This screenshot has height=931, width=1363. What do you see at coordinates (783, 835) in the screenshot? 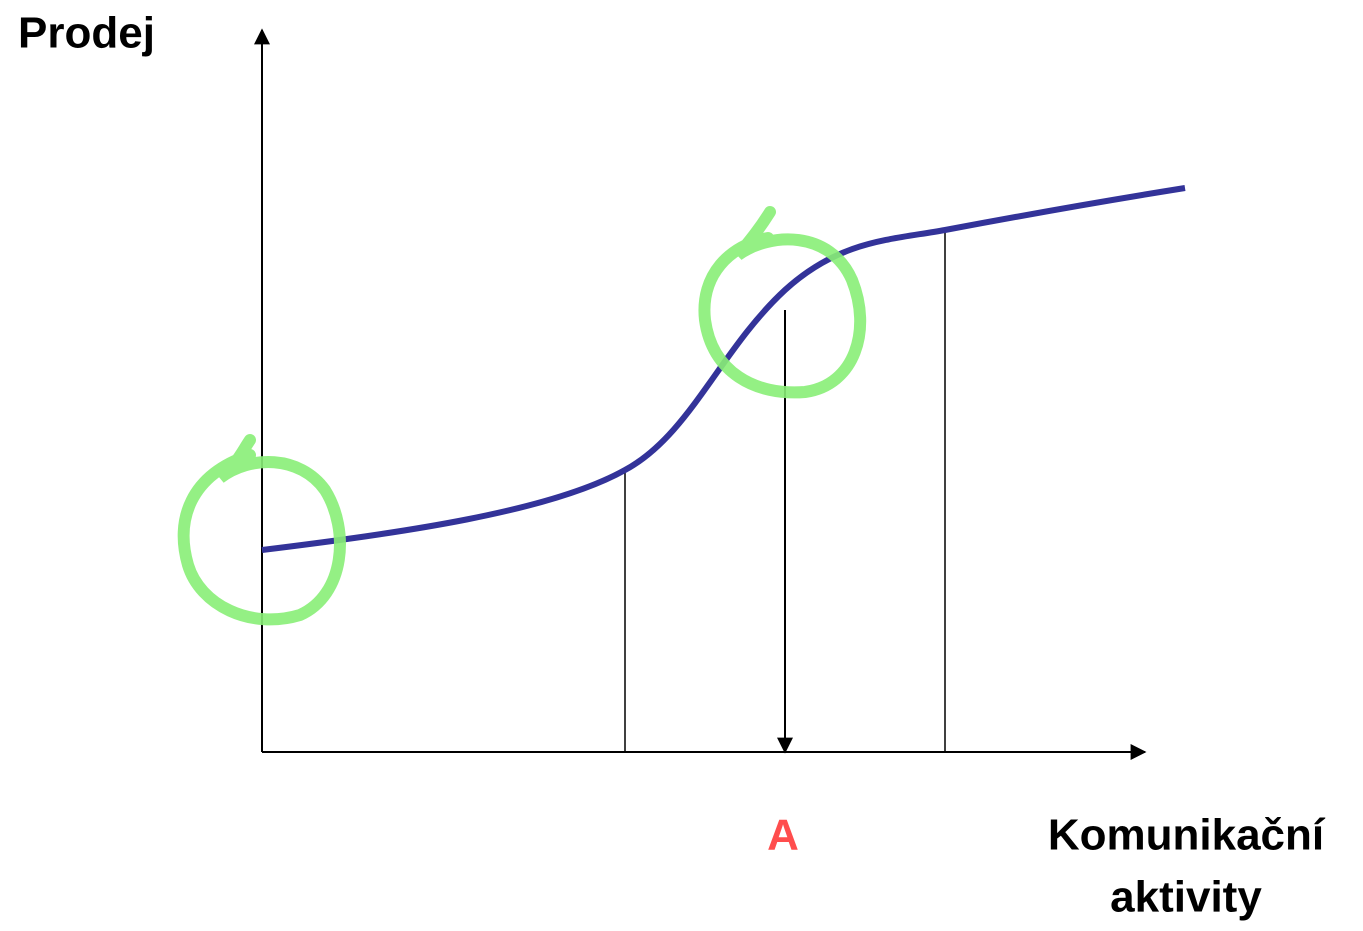
I see `marker-label: A` at bounding box center [783, 835].